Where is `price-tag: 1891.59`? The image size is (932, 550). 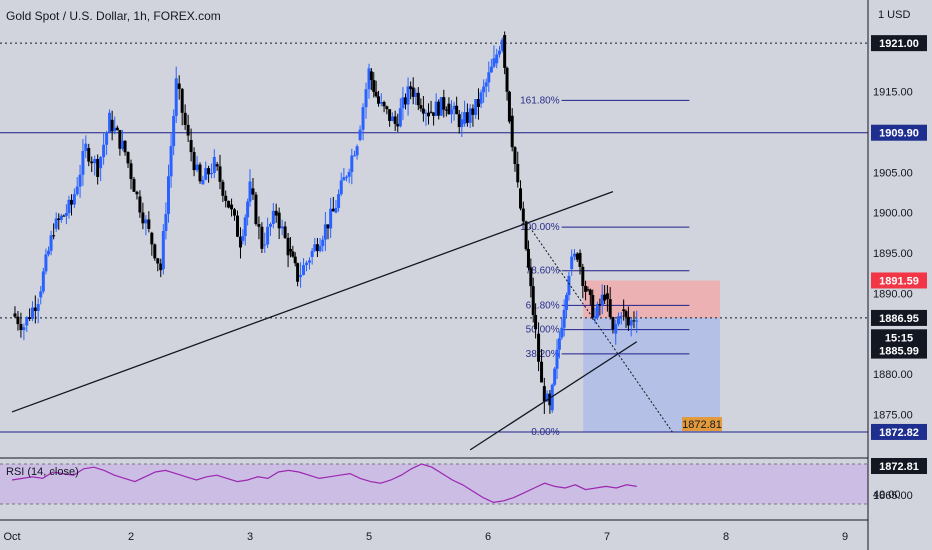
price-tag: 1891.59 is located at coordinates (899, 281).